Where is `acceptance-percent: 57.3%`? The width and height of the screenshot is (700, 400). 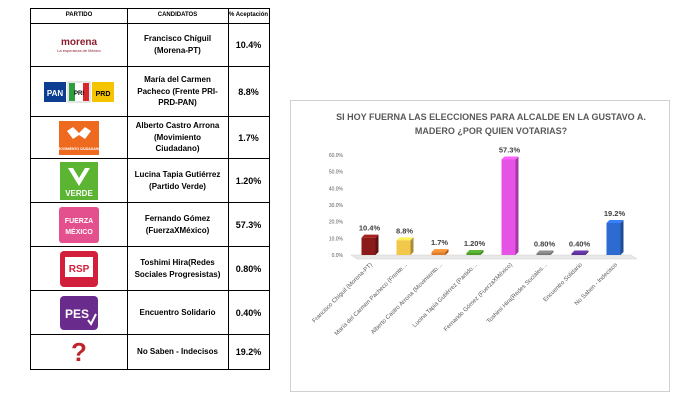
acceptance-percent: 57.3% is located at coordinates (248, 224).